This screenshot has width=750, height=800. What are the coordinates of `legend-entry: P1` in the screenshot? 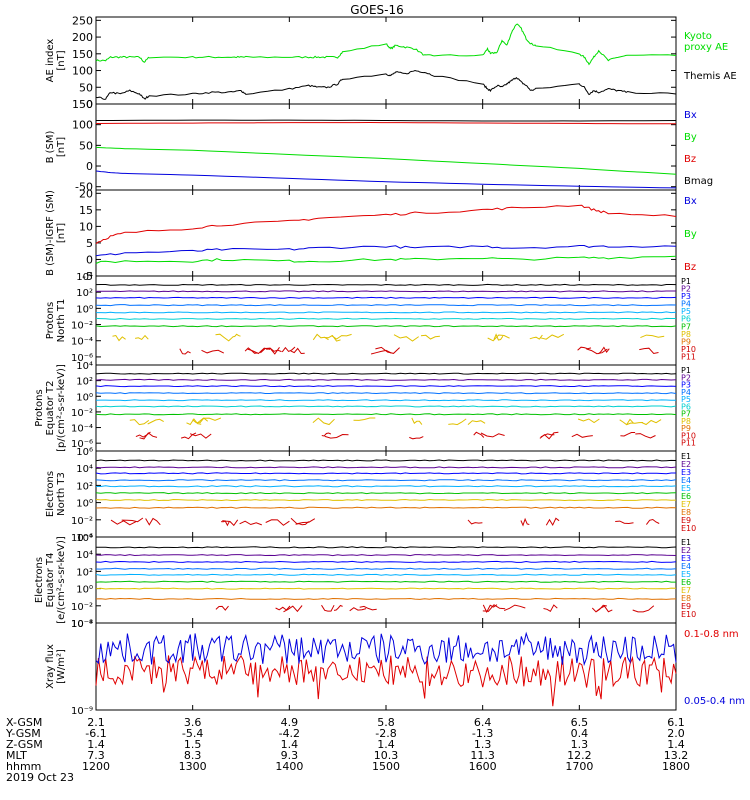 It's located at (686, 370).